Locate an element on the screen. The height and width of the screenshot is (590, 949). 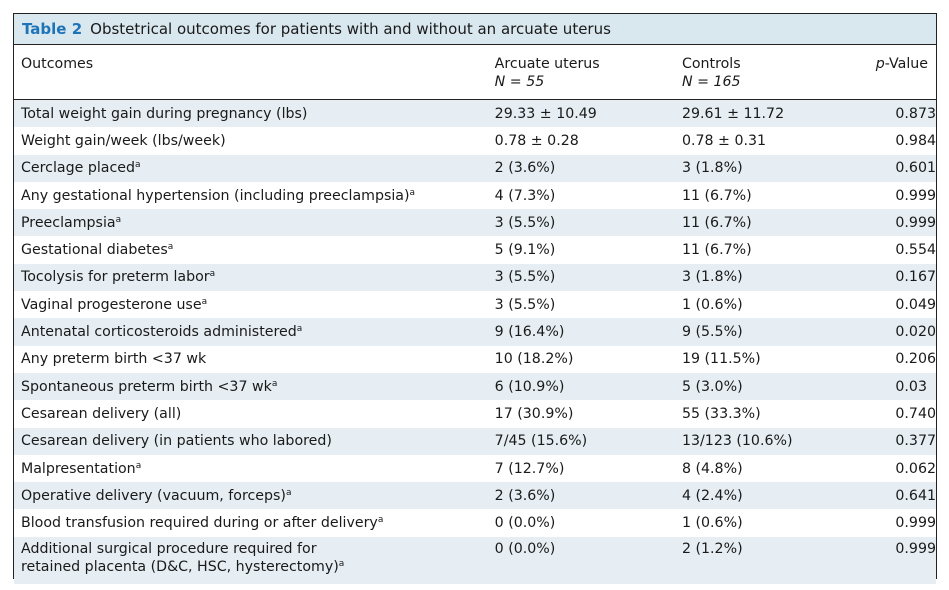
header-controls: Controls N = 165 is located at coordinates (765, 72).